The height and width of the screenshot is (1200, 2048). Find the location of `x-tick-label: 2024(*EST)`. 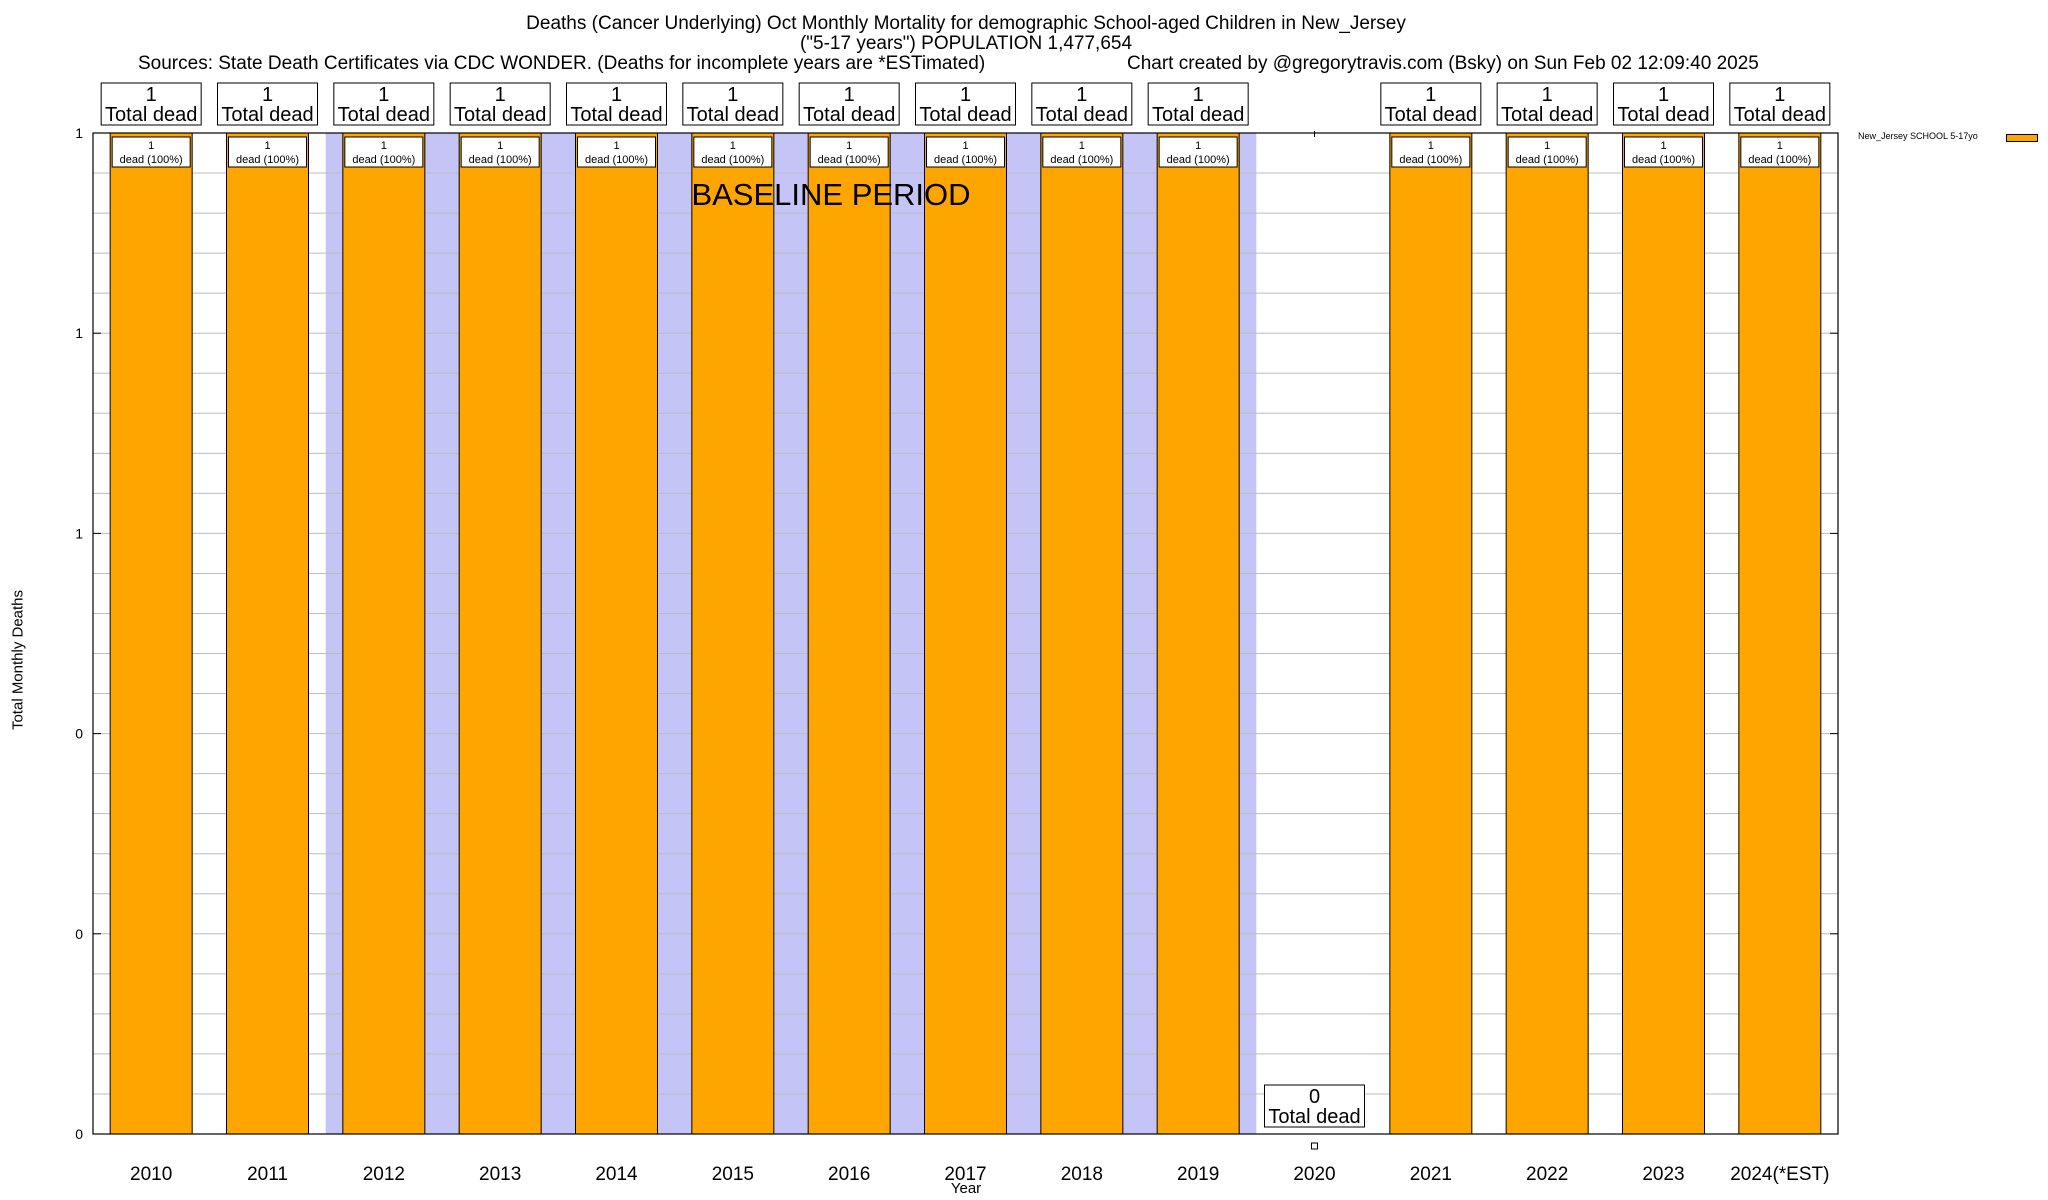

x-tick-label: 2024(*EST) is located at coordinates (1779, 1174).